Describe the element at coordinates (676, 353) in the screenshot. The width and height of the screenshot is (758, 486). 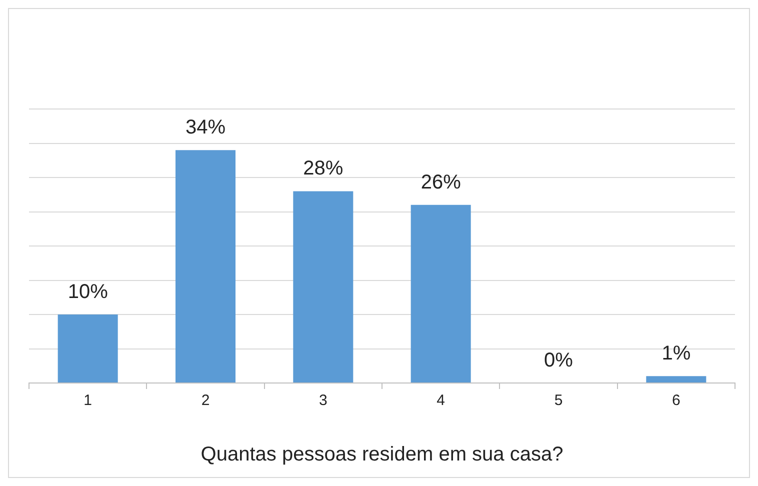
I see `data-label: 1%` at that location.